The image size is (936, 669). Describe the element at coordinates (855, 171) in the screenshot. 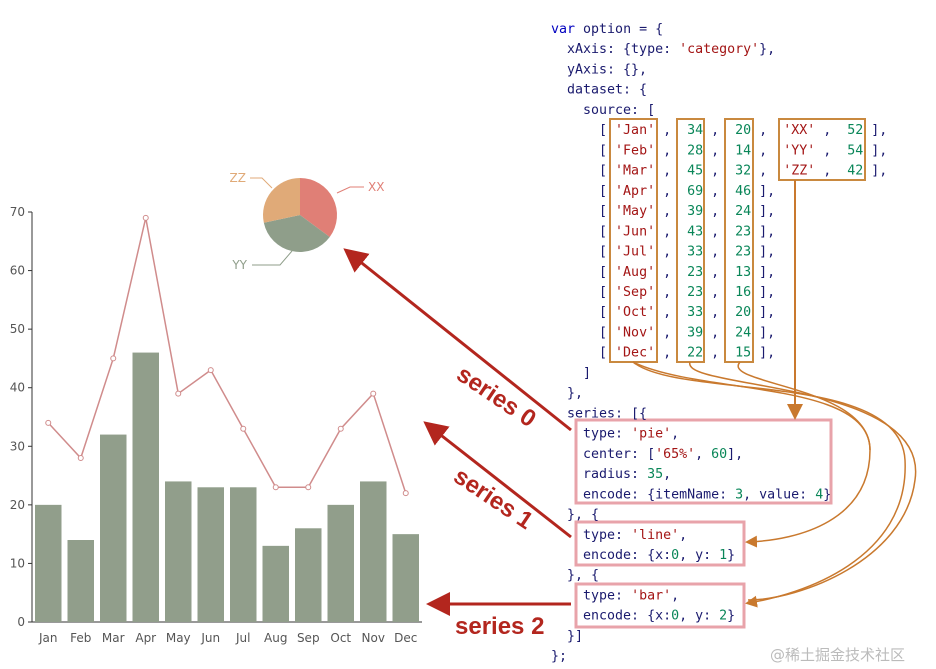

I see `code-token: 42` at that location.